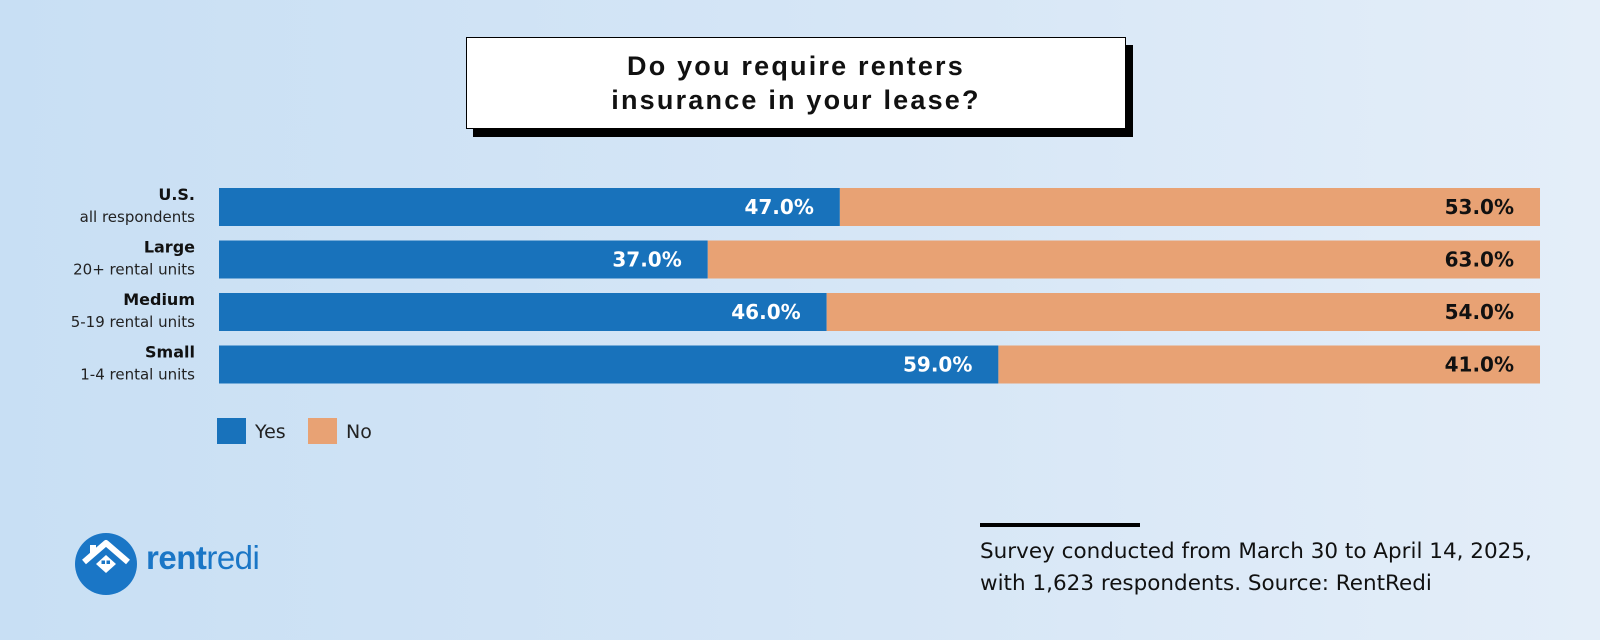 This screenshot has height=640, width=1600. I want to click on logo-text-redi: redi, so click(233, 557).